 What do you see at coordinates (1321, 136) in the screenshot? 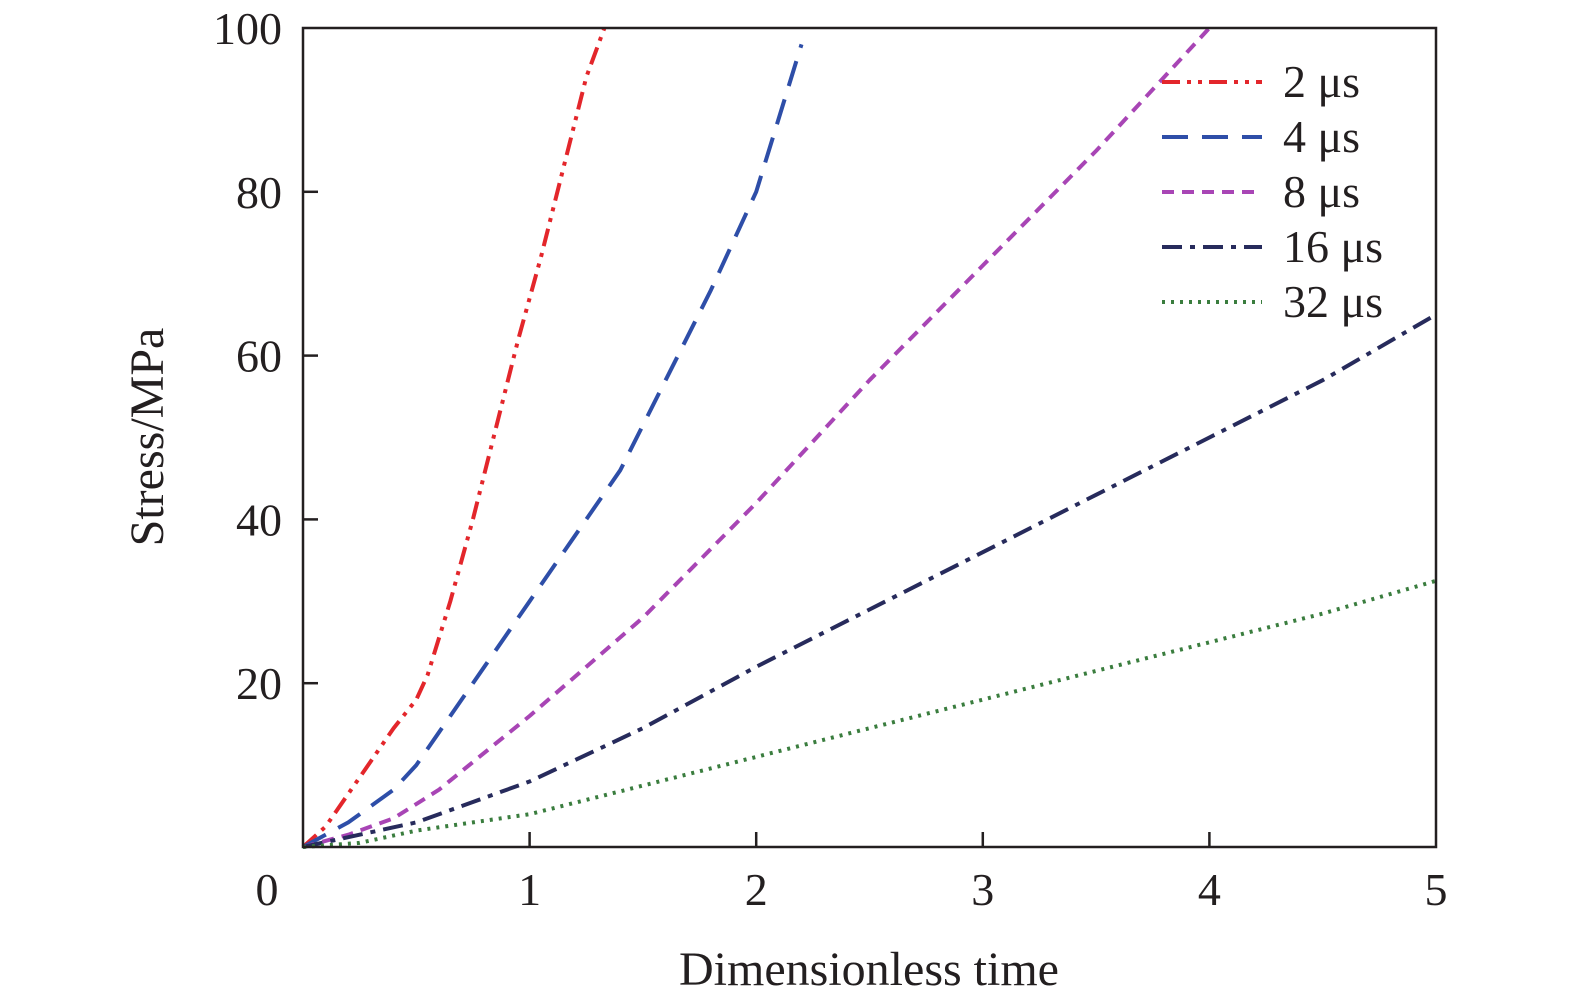
I see `legend-label-1: 4 μs` at bounding box center [1321, 136].